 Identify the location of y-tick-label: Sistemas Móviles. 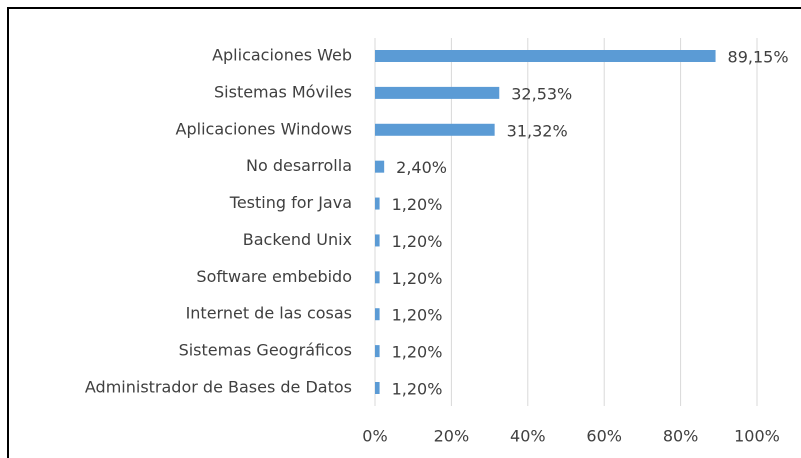
(283, 91).